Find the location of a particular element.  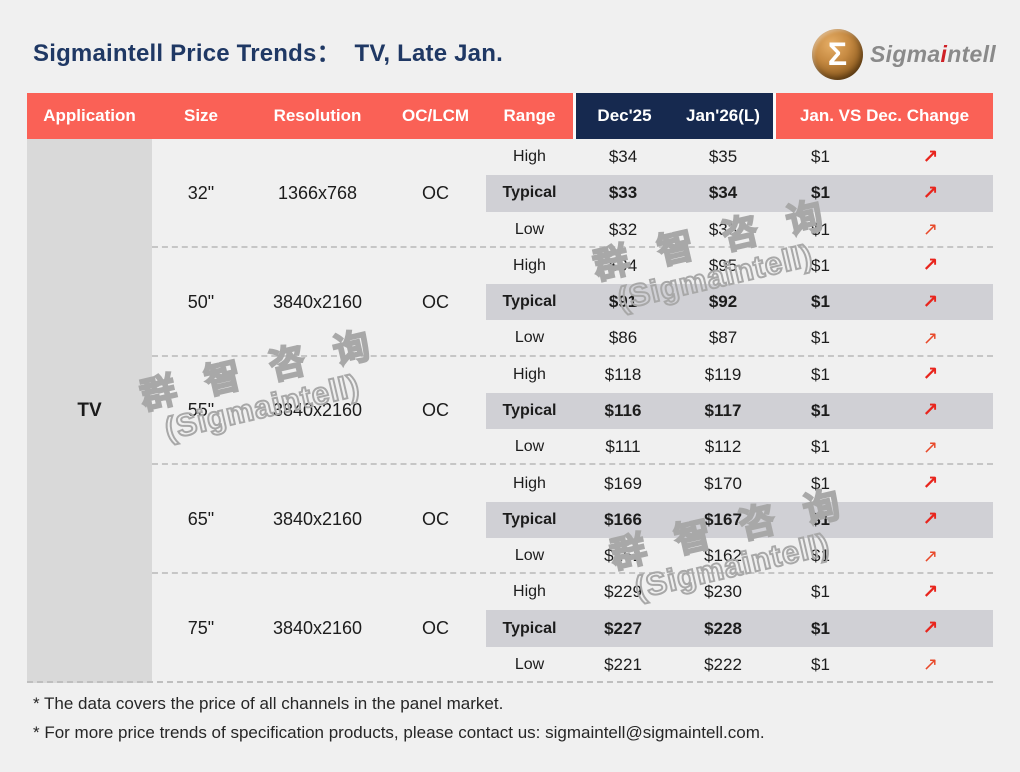

sigma-orb-icon: Σ is located at coordinates (837, 54).